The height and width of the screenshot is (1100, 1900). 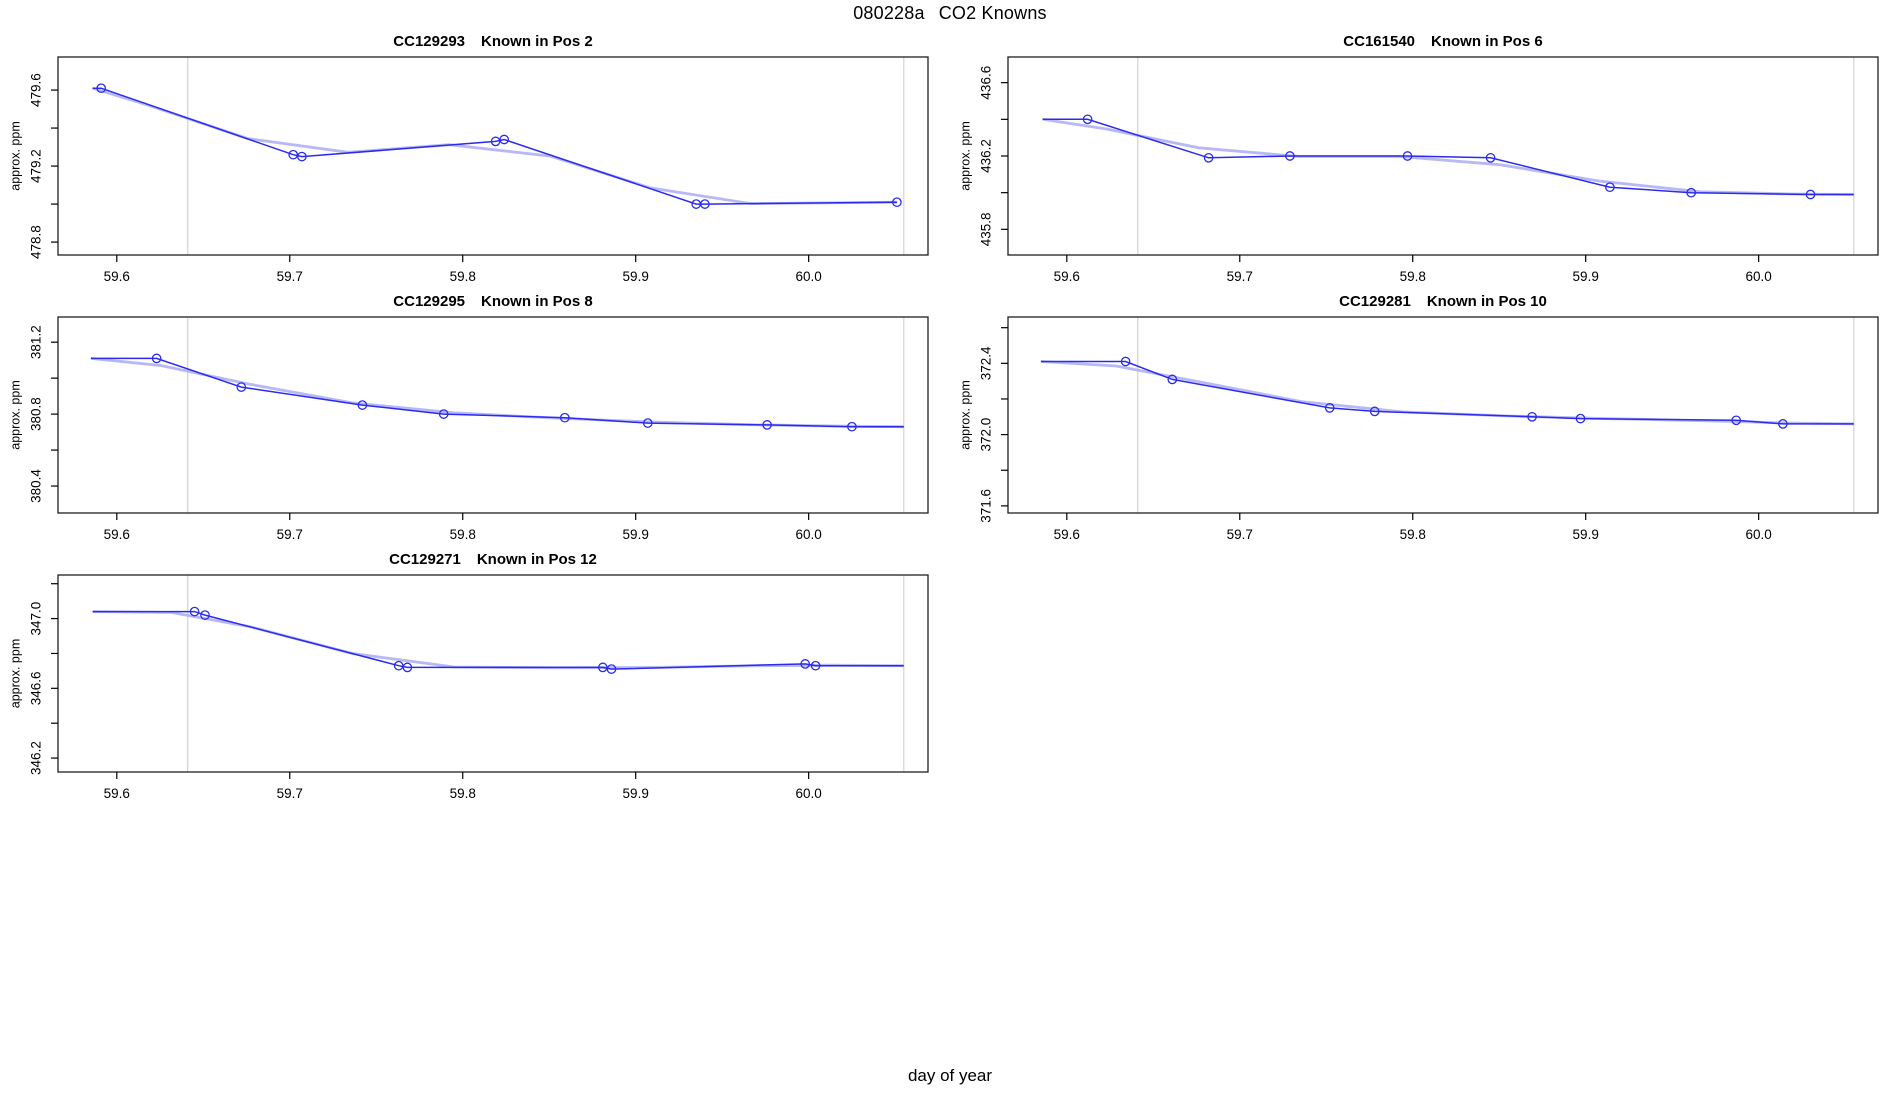 What do you see at coordinates (986, 506) in the screenshot?
I see `y-tick-label: 371.6` at bounding box center [986, 506].